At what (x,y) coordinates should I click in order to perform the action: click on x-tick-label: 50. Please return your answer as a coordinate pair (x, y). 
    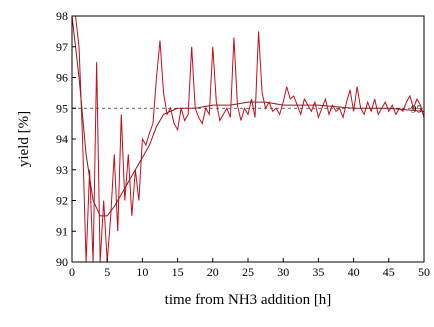
    Looking at the image, I should click on (424, 272).